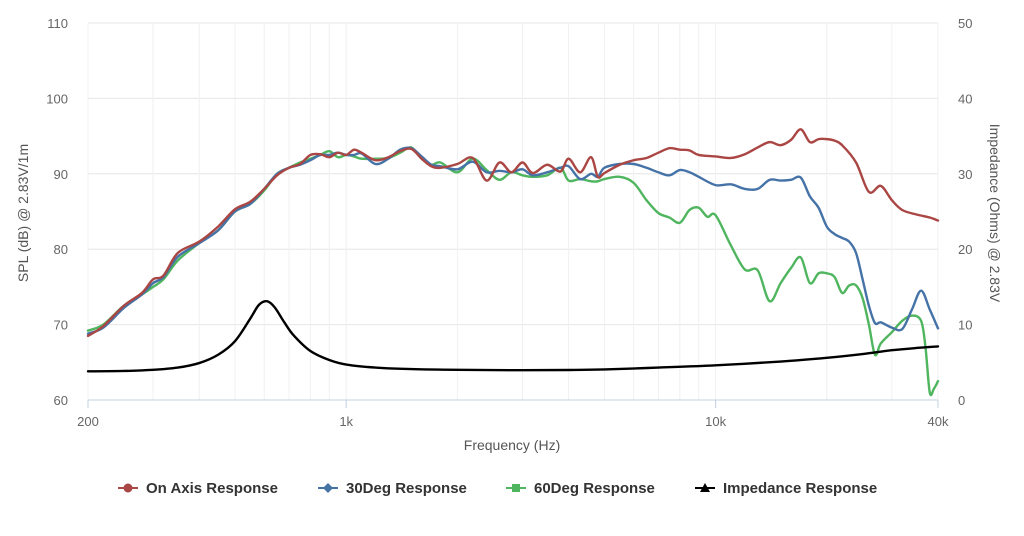  What do you see at coordinates (57, 98) in the screenshot?
I see `y-tick-label-left: 100` at bounding box center [57, 98].